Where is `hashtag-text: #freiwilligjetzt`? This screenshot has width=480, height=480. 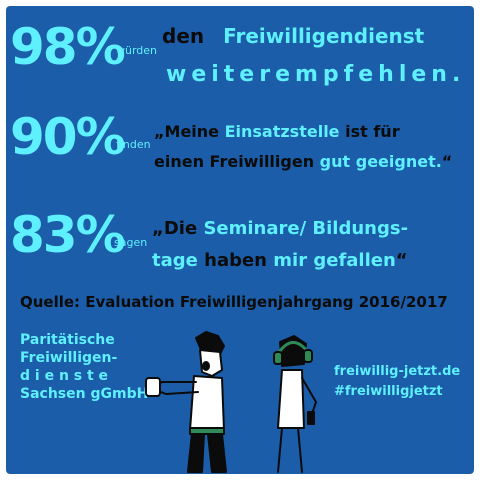
hashtag-text: #freiwilligjetzt is located at coordinates (388, 391).